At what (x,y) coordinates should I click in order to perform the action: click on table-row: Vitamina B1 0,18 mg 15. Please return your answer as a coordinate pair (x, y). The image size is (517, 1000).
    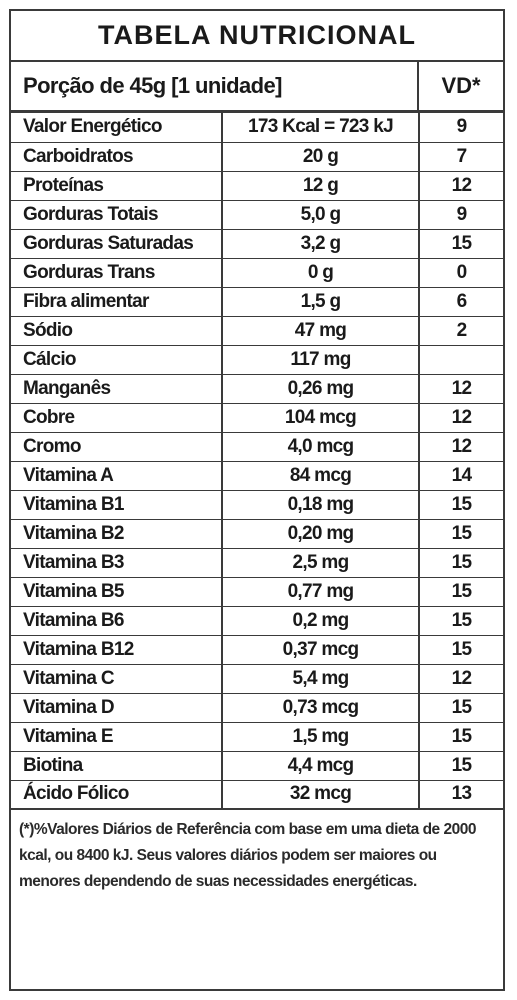
    Looking at the image, I should click on (257, 505).